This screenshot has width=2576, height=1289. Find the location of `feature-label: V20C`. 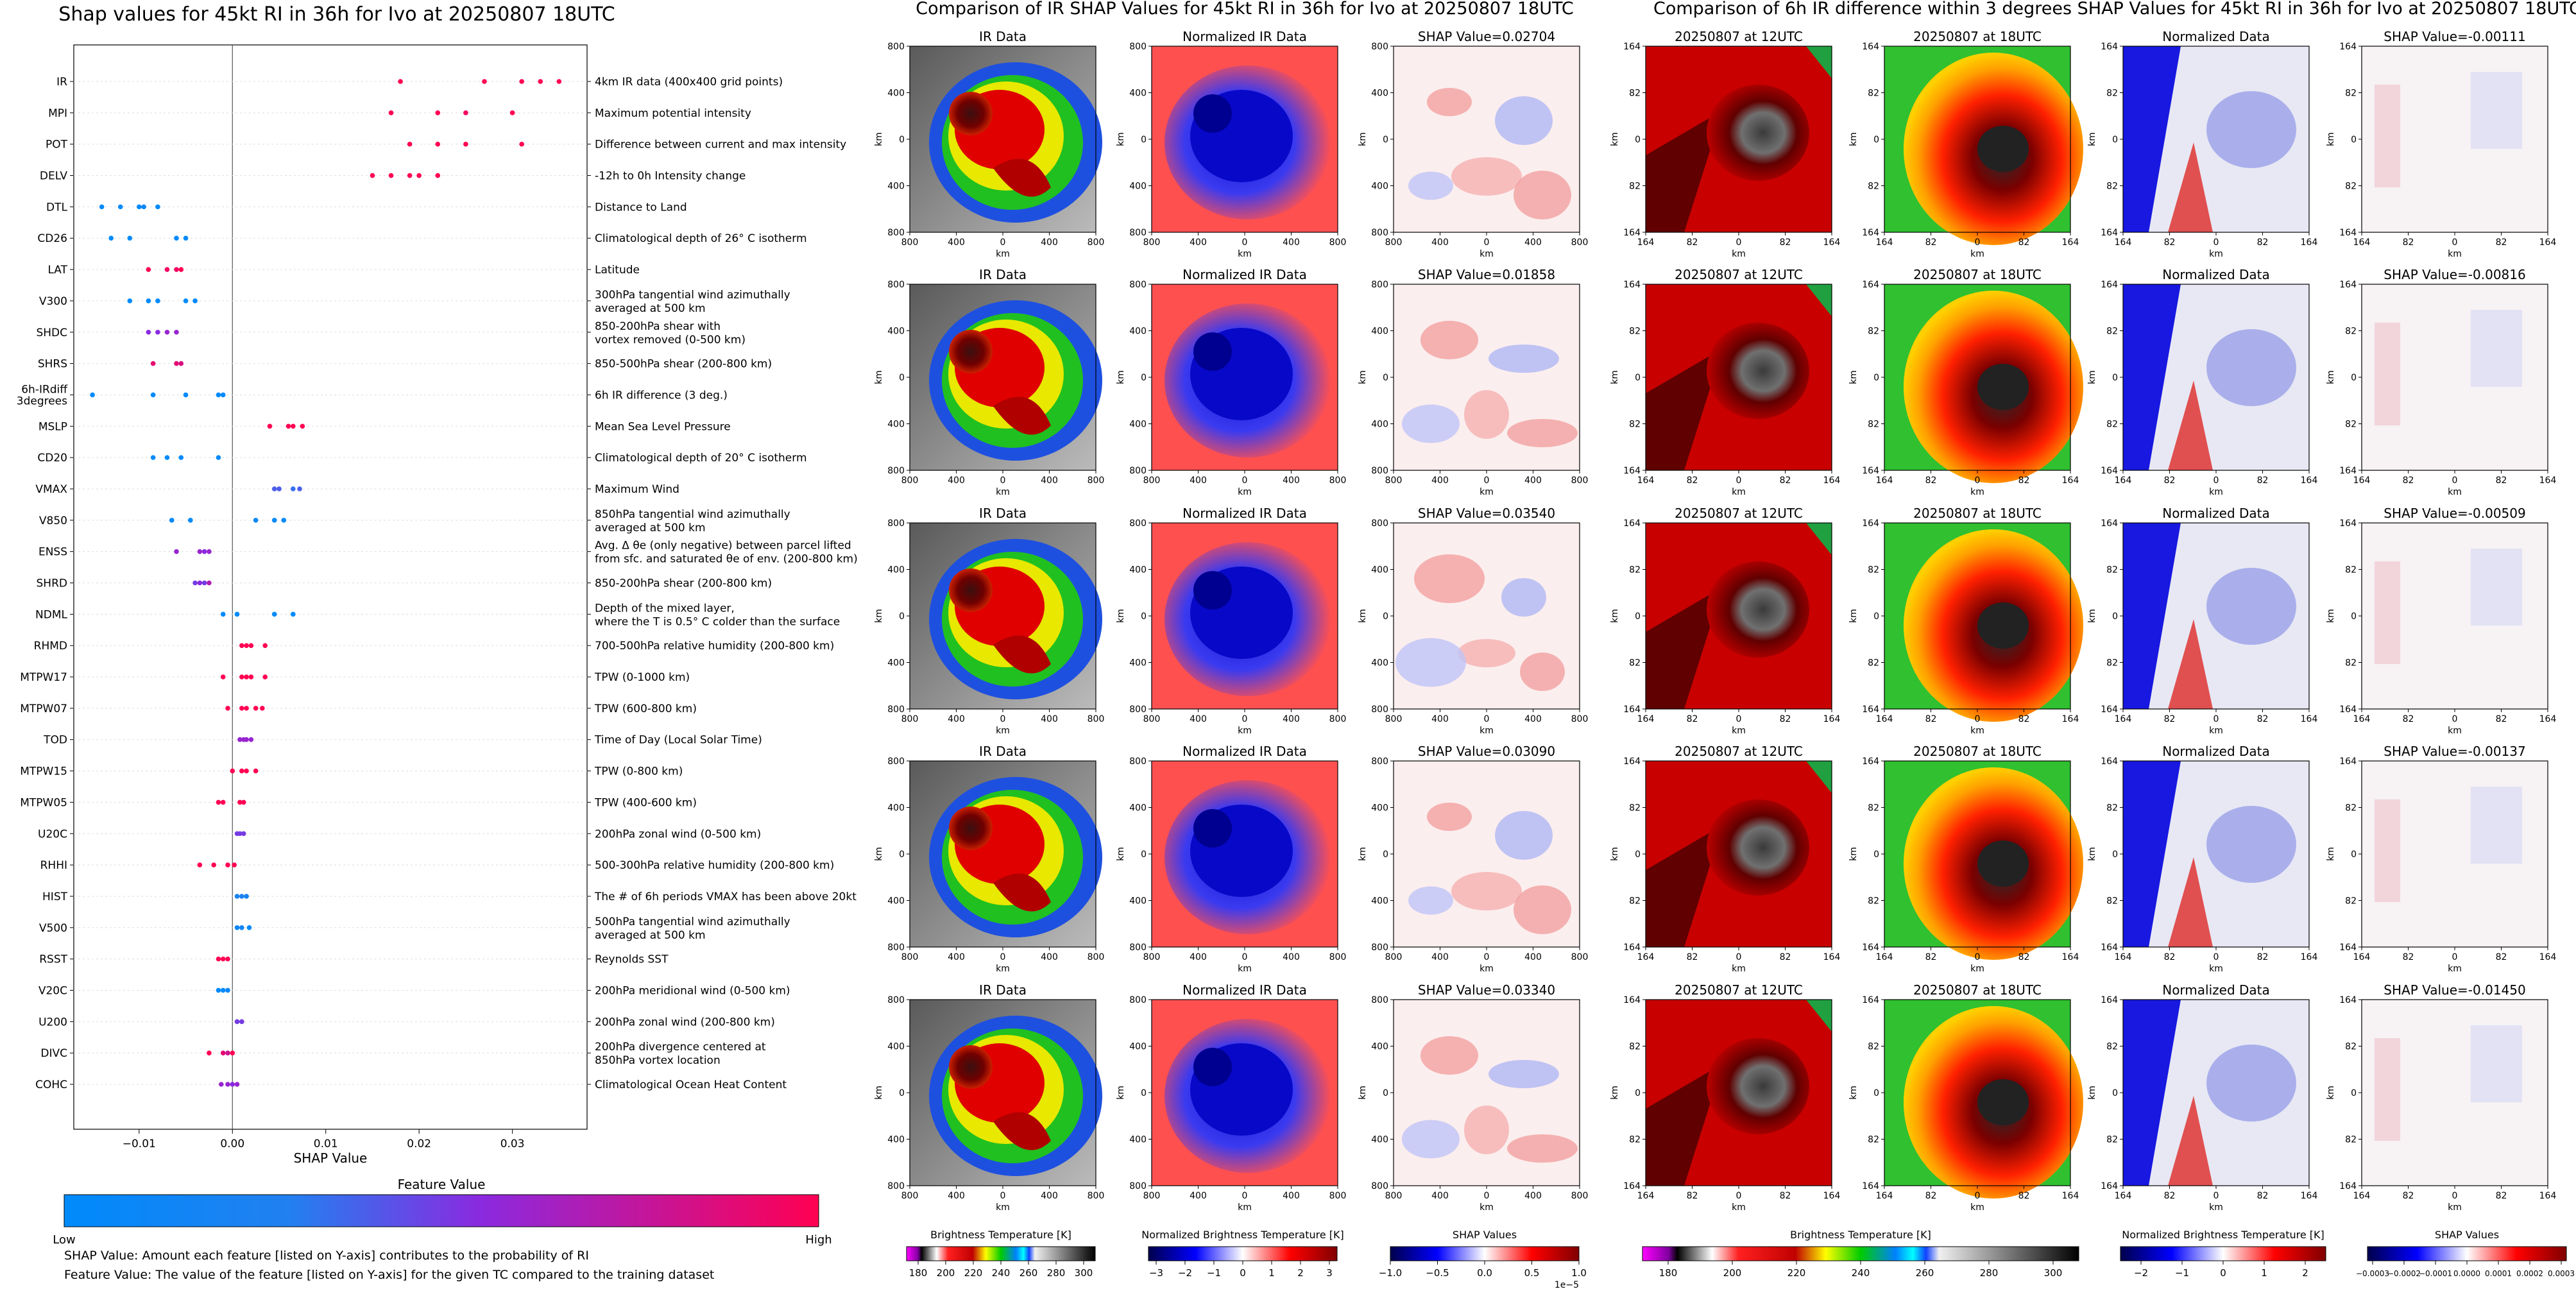

feature-label: V20C is located at coordinates (53, 991).